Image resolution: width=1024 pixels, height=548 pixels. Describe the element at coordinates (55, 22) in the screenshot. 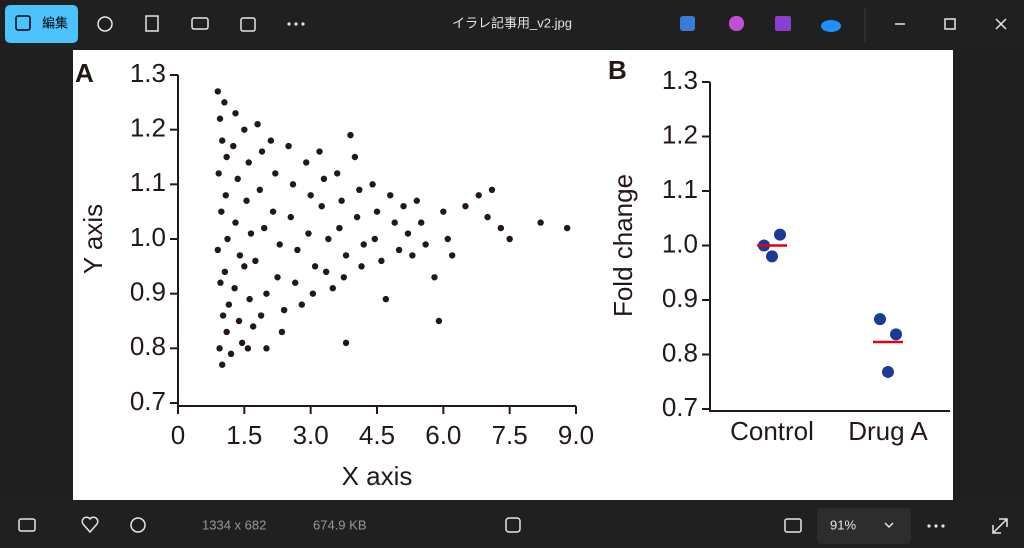

I see `edit-label: 編集` at that location.